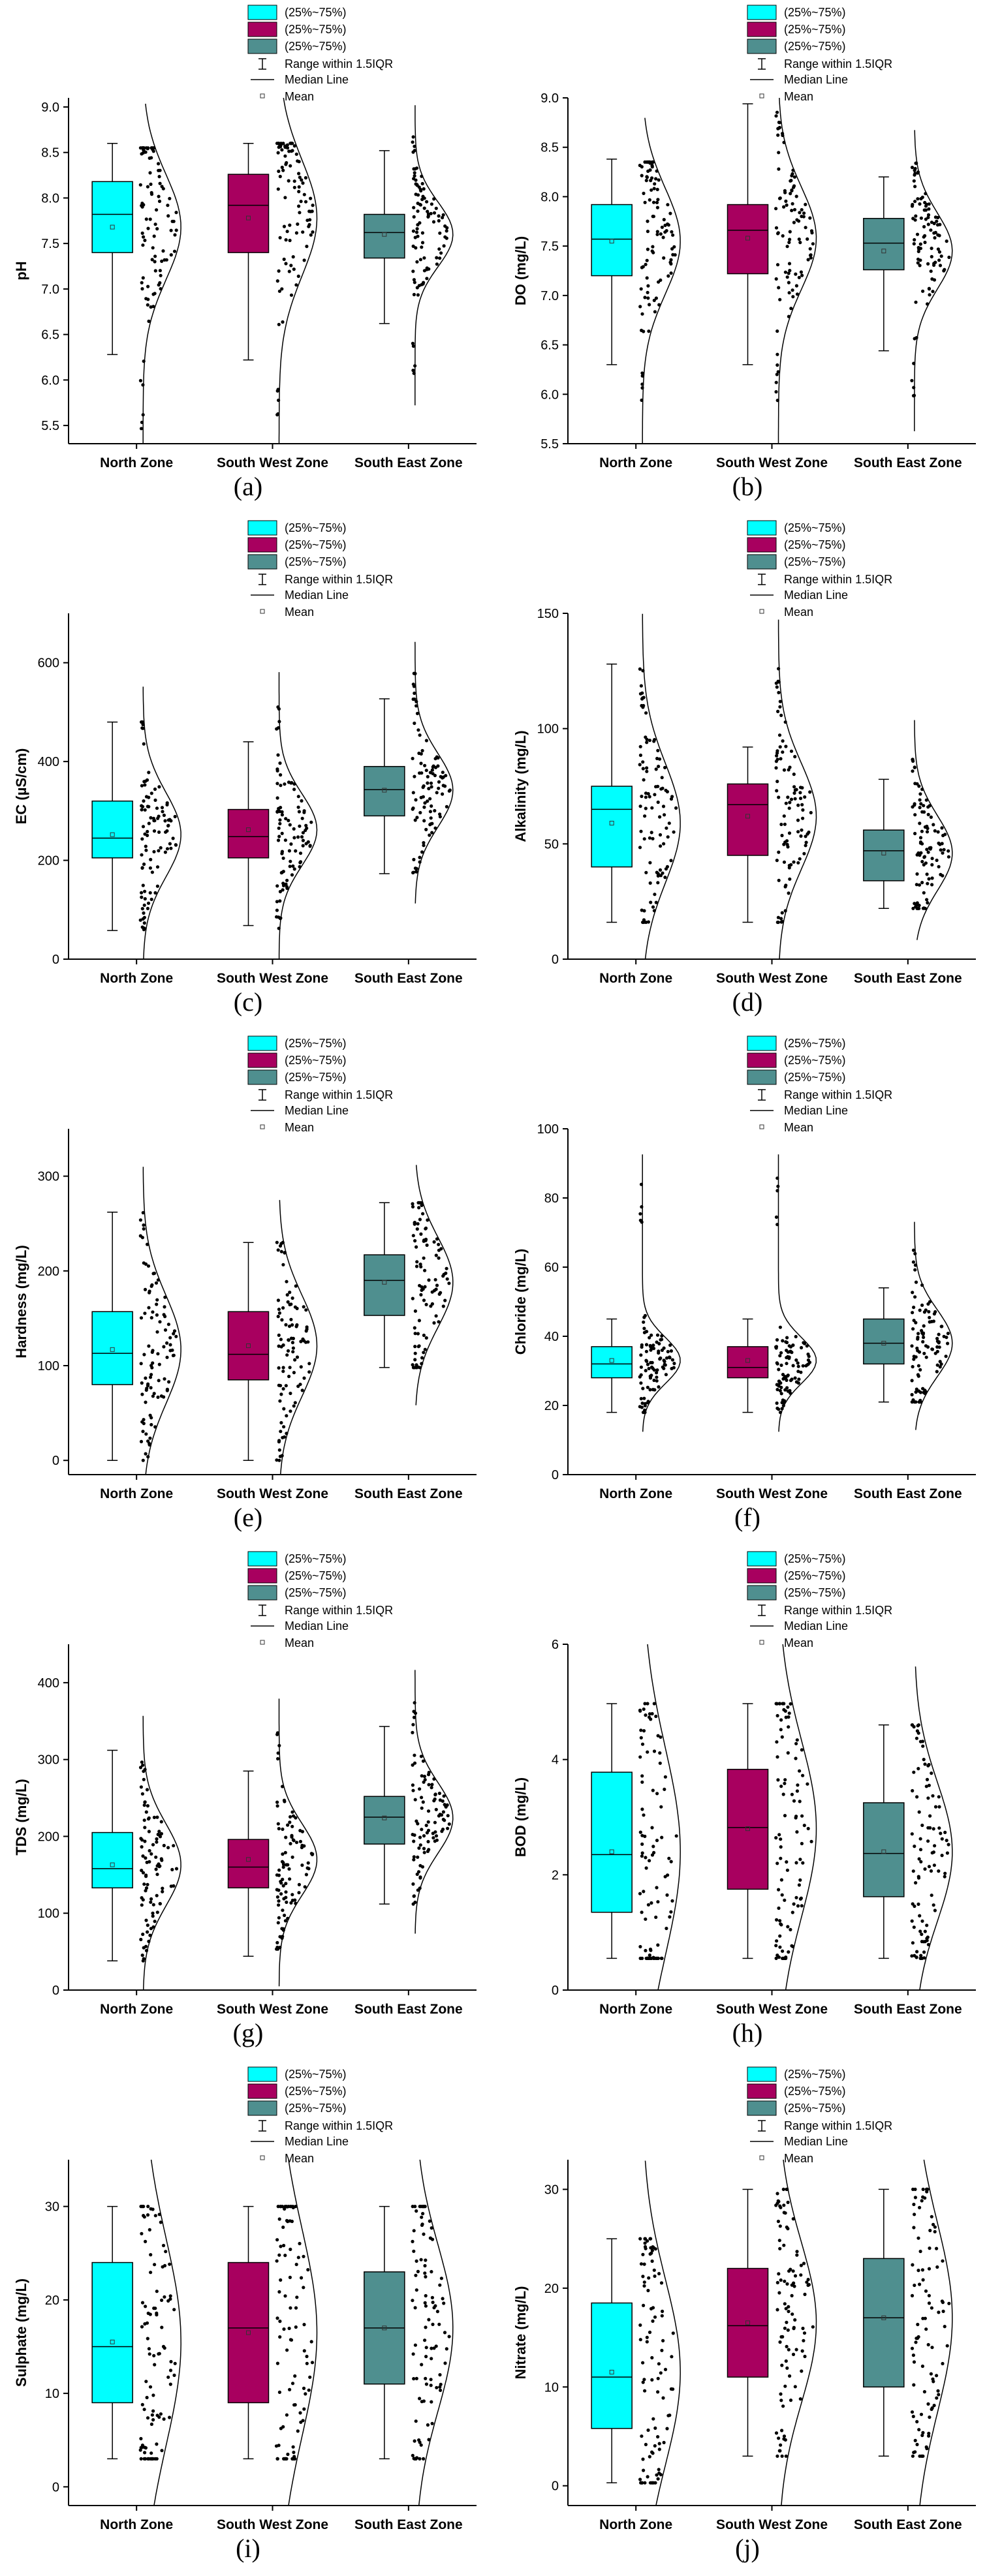 This screenshot has width=1002, height=2576. Describe the element at coordinates (408, 814) in the screenshot. I see `box-southeast: South East Zone` at that location.